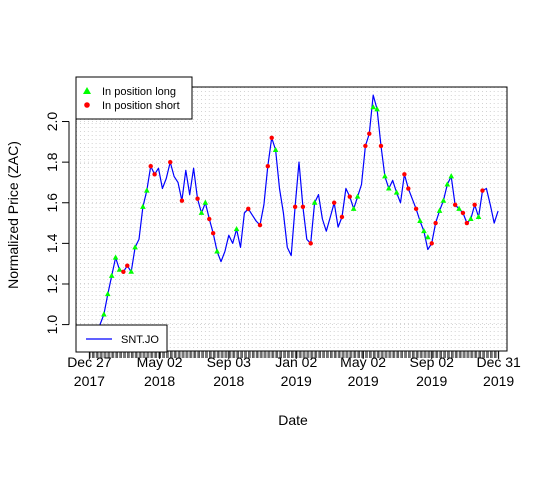  What do you see at coordinates (141, 106) in the screenshot?
I see `legend-short-label: In position short` at bounding box center [141, 106].